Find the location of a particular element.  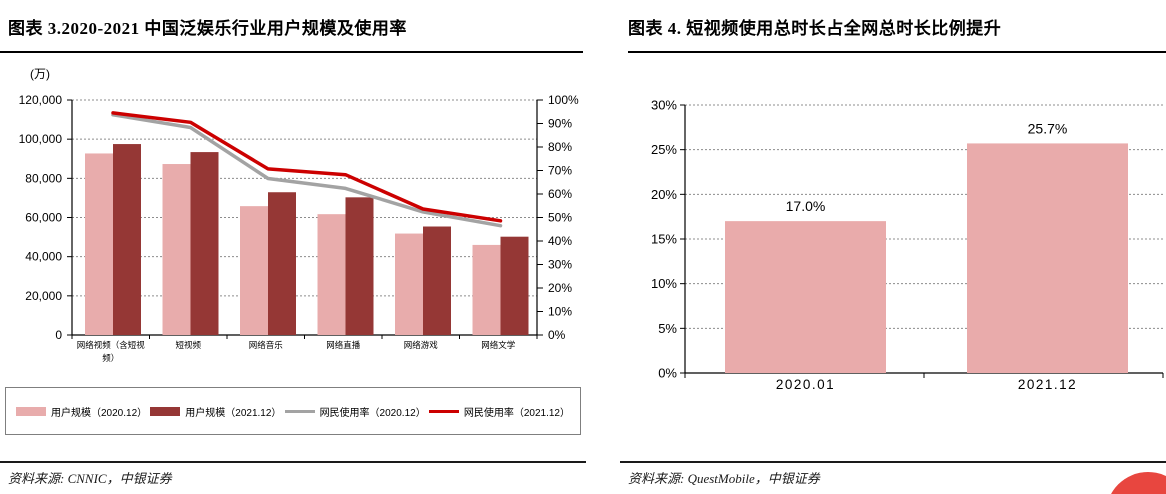

right-axis-tick-label: 50% is located at coordinates (560, 218).